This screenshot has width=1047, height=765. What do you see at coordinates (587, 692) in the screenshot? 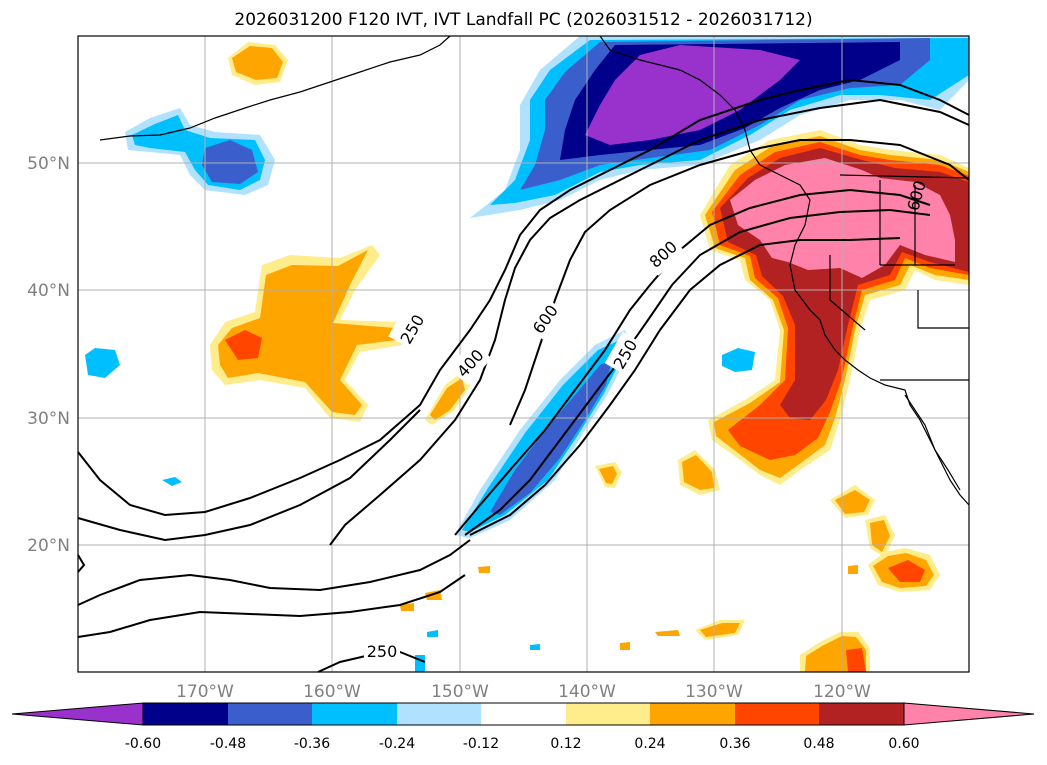
I see `lon-tick-label: 140°W` at bounding box center [587, 692].